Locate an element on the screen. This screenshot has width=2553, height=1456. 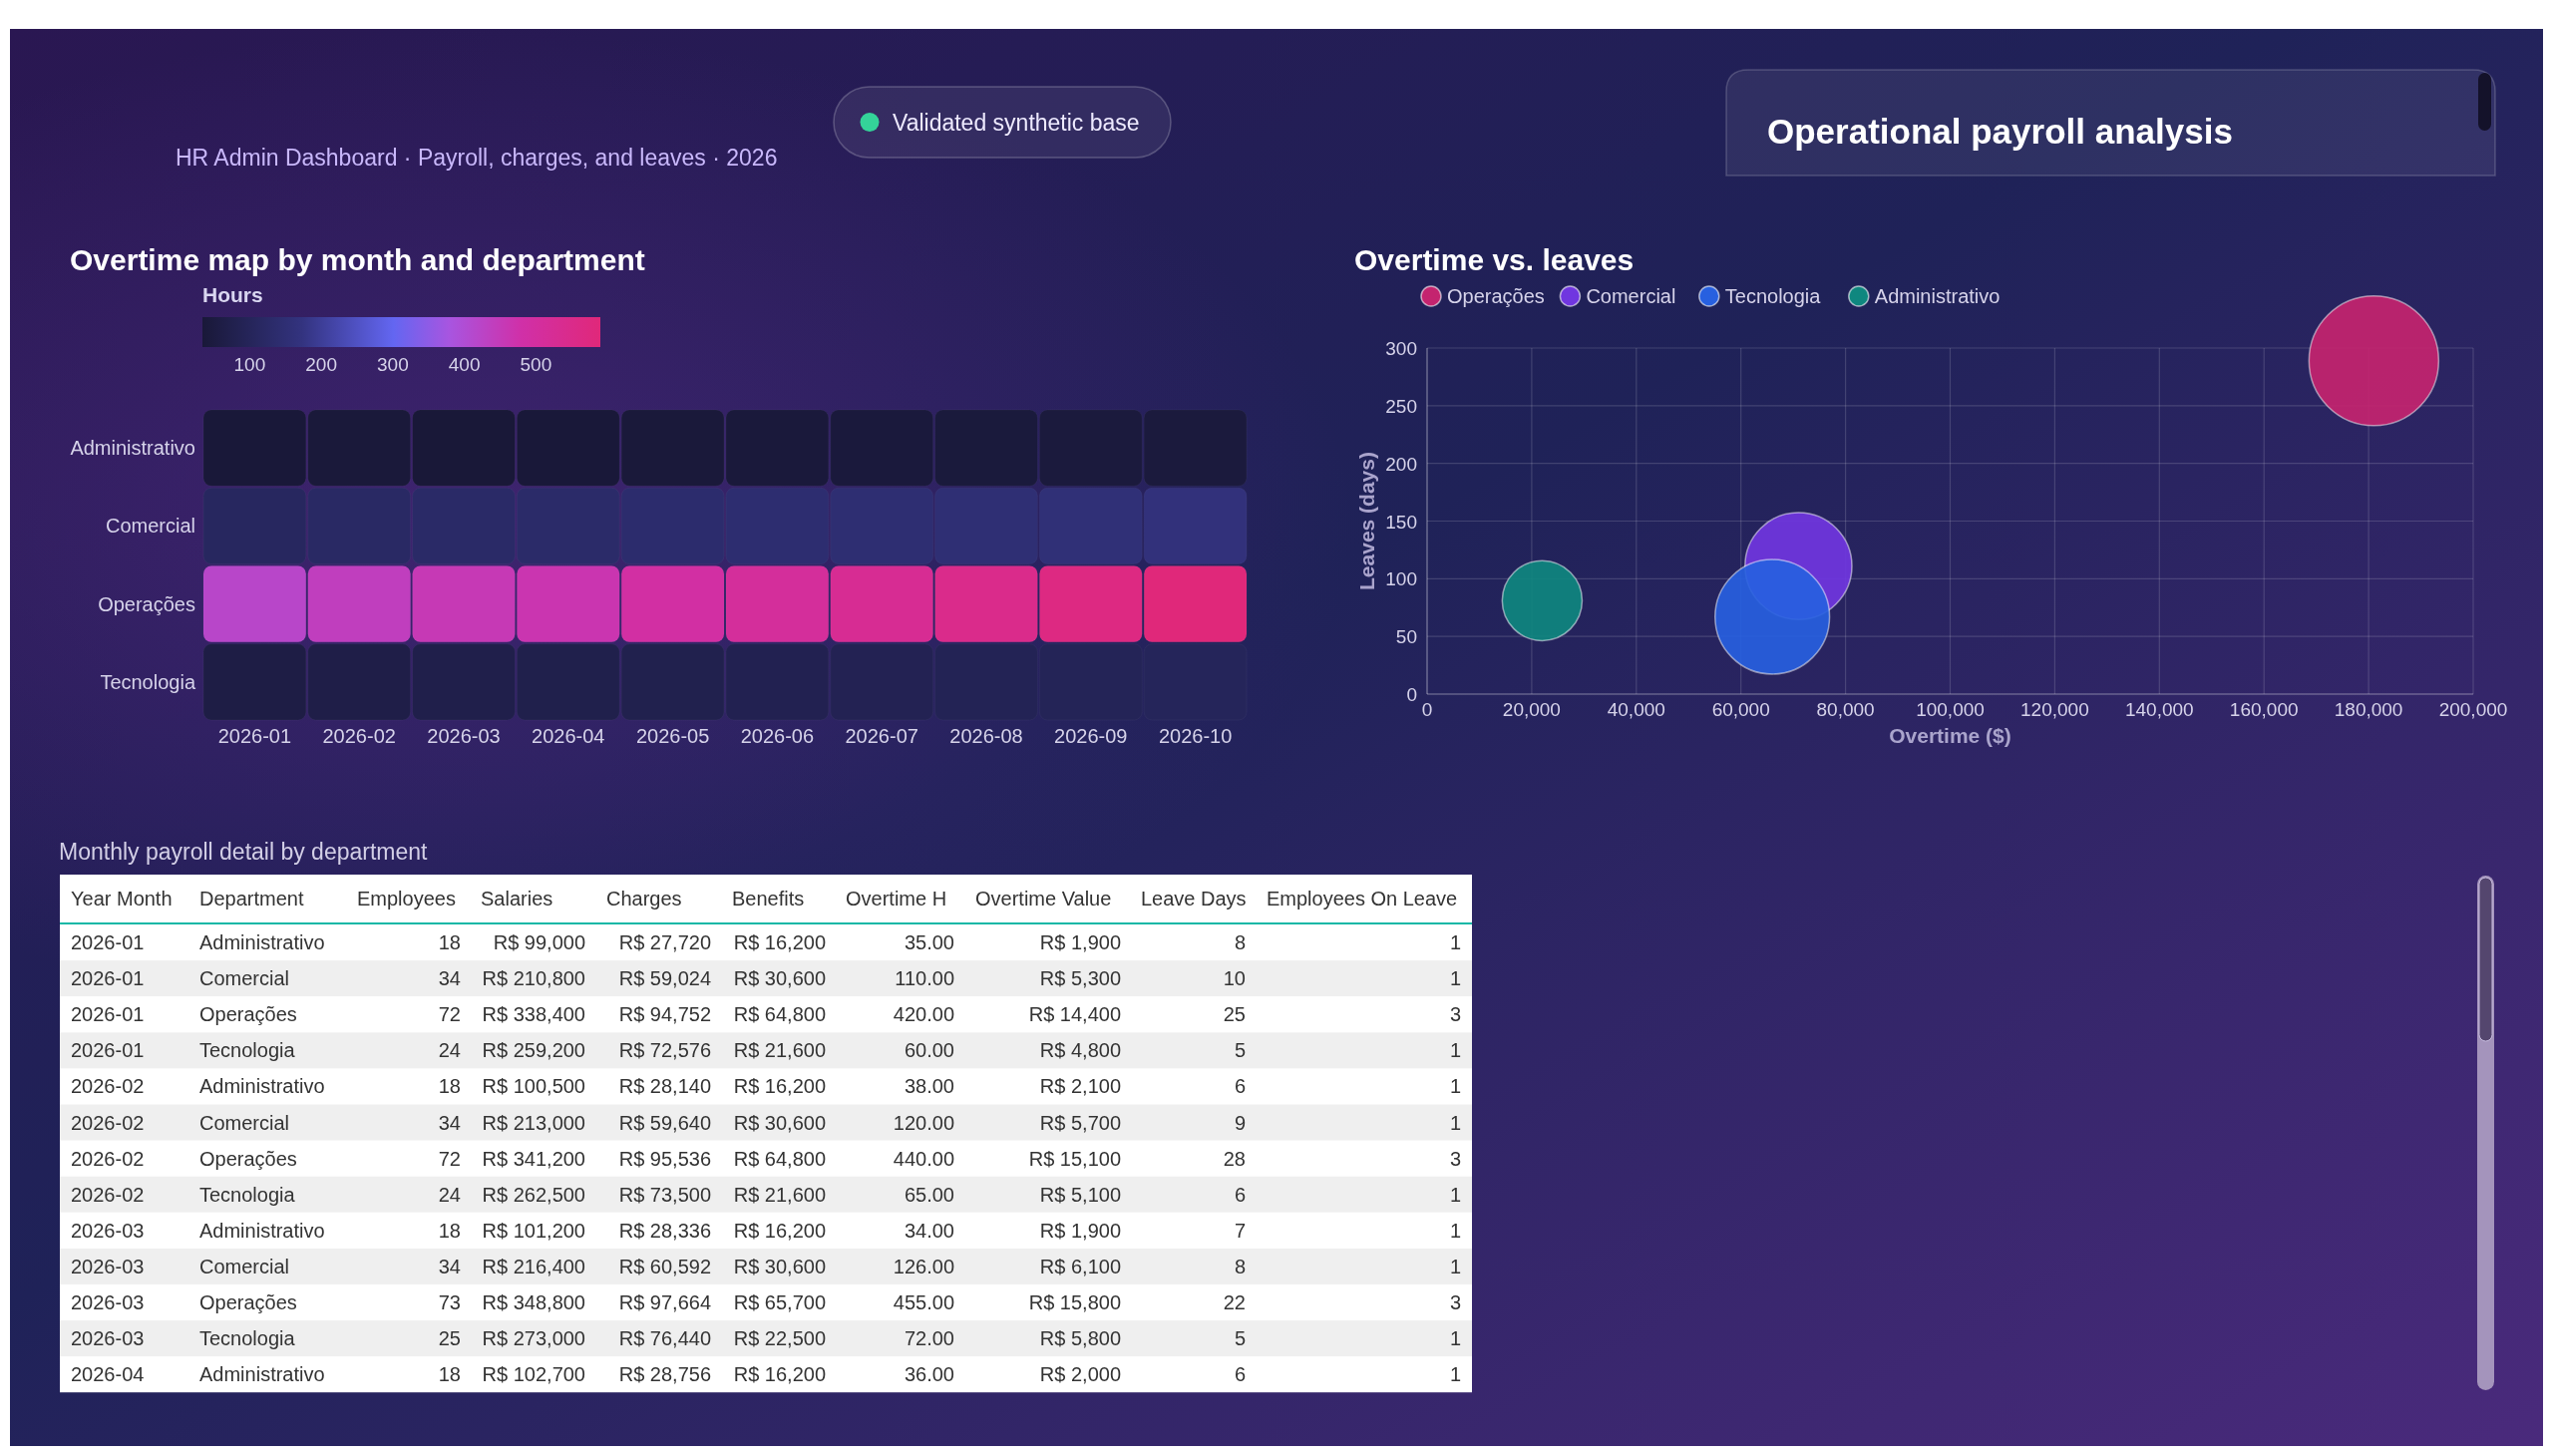
chart-title: Overtime map by month and department is located at coordinates (358, 259).